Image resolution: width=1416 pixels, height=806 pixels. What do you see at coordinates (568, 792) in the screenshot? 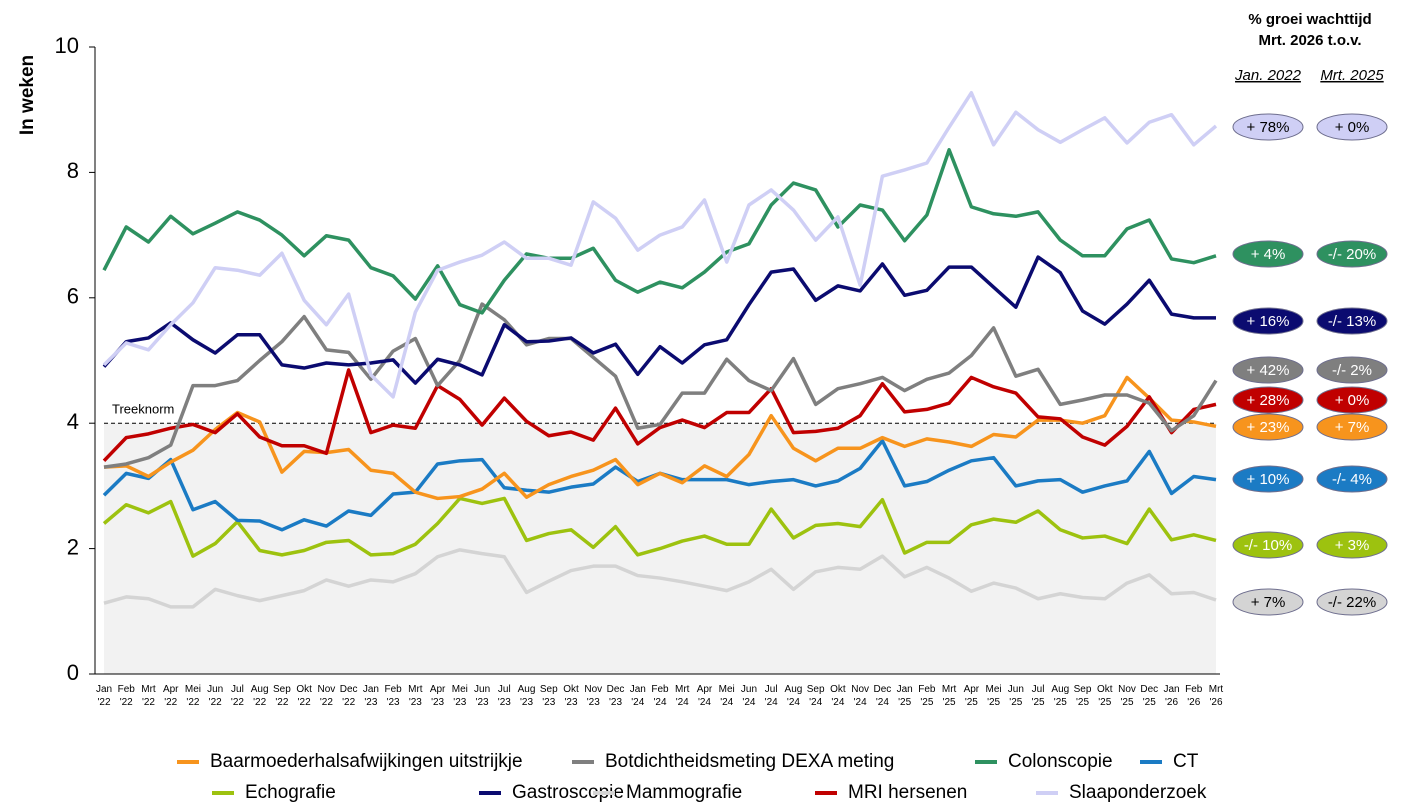
I see `legend-label: Gastroscopie` at bounding box center [568, 792].